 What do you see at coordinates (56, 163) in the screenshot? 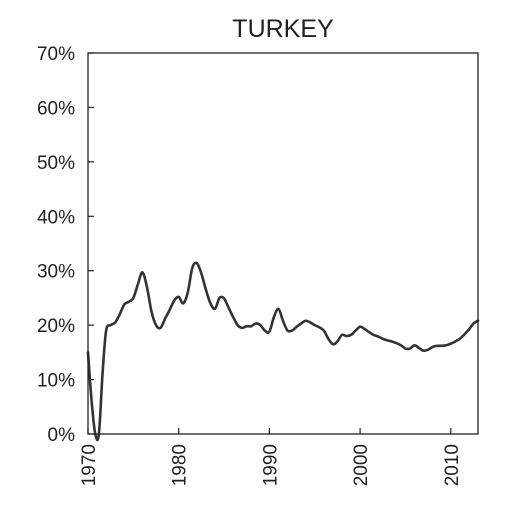
I see `y-tick-label: 50%` at bounding box center [56, 163].